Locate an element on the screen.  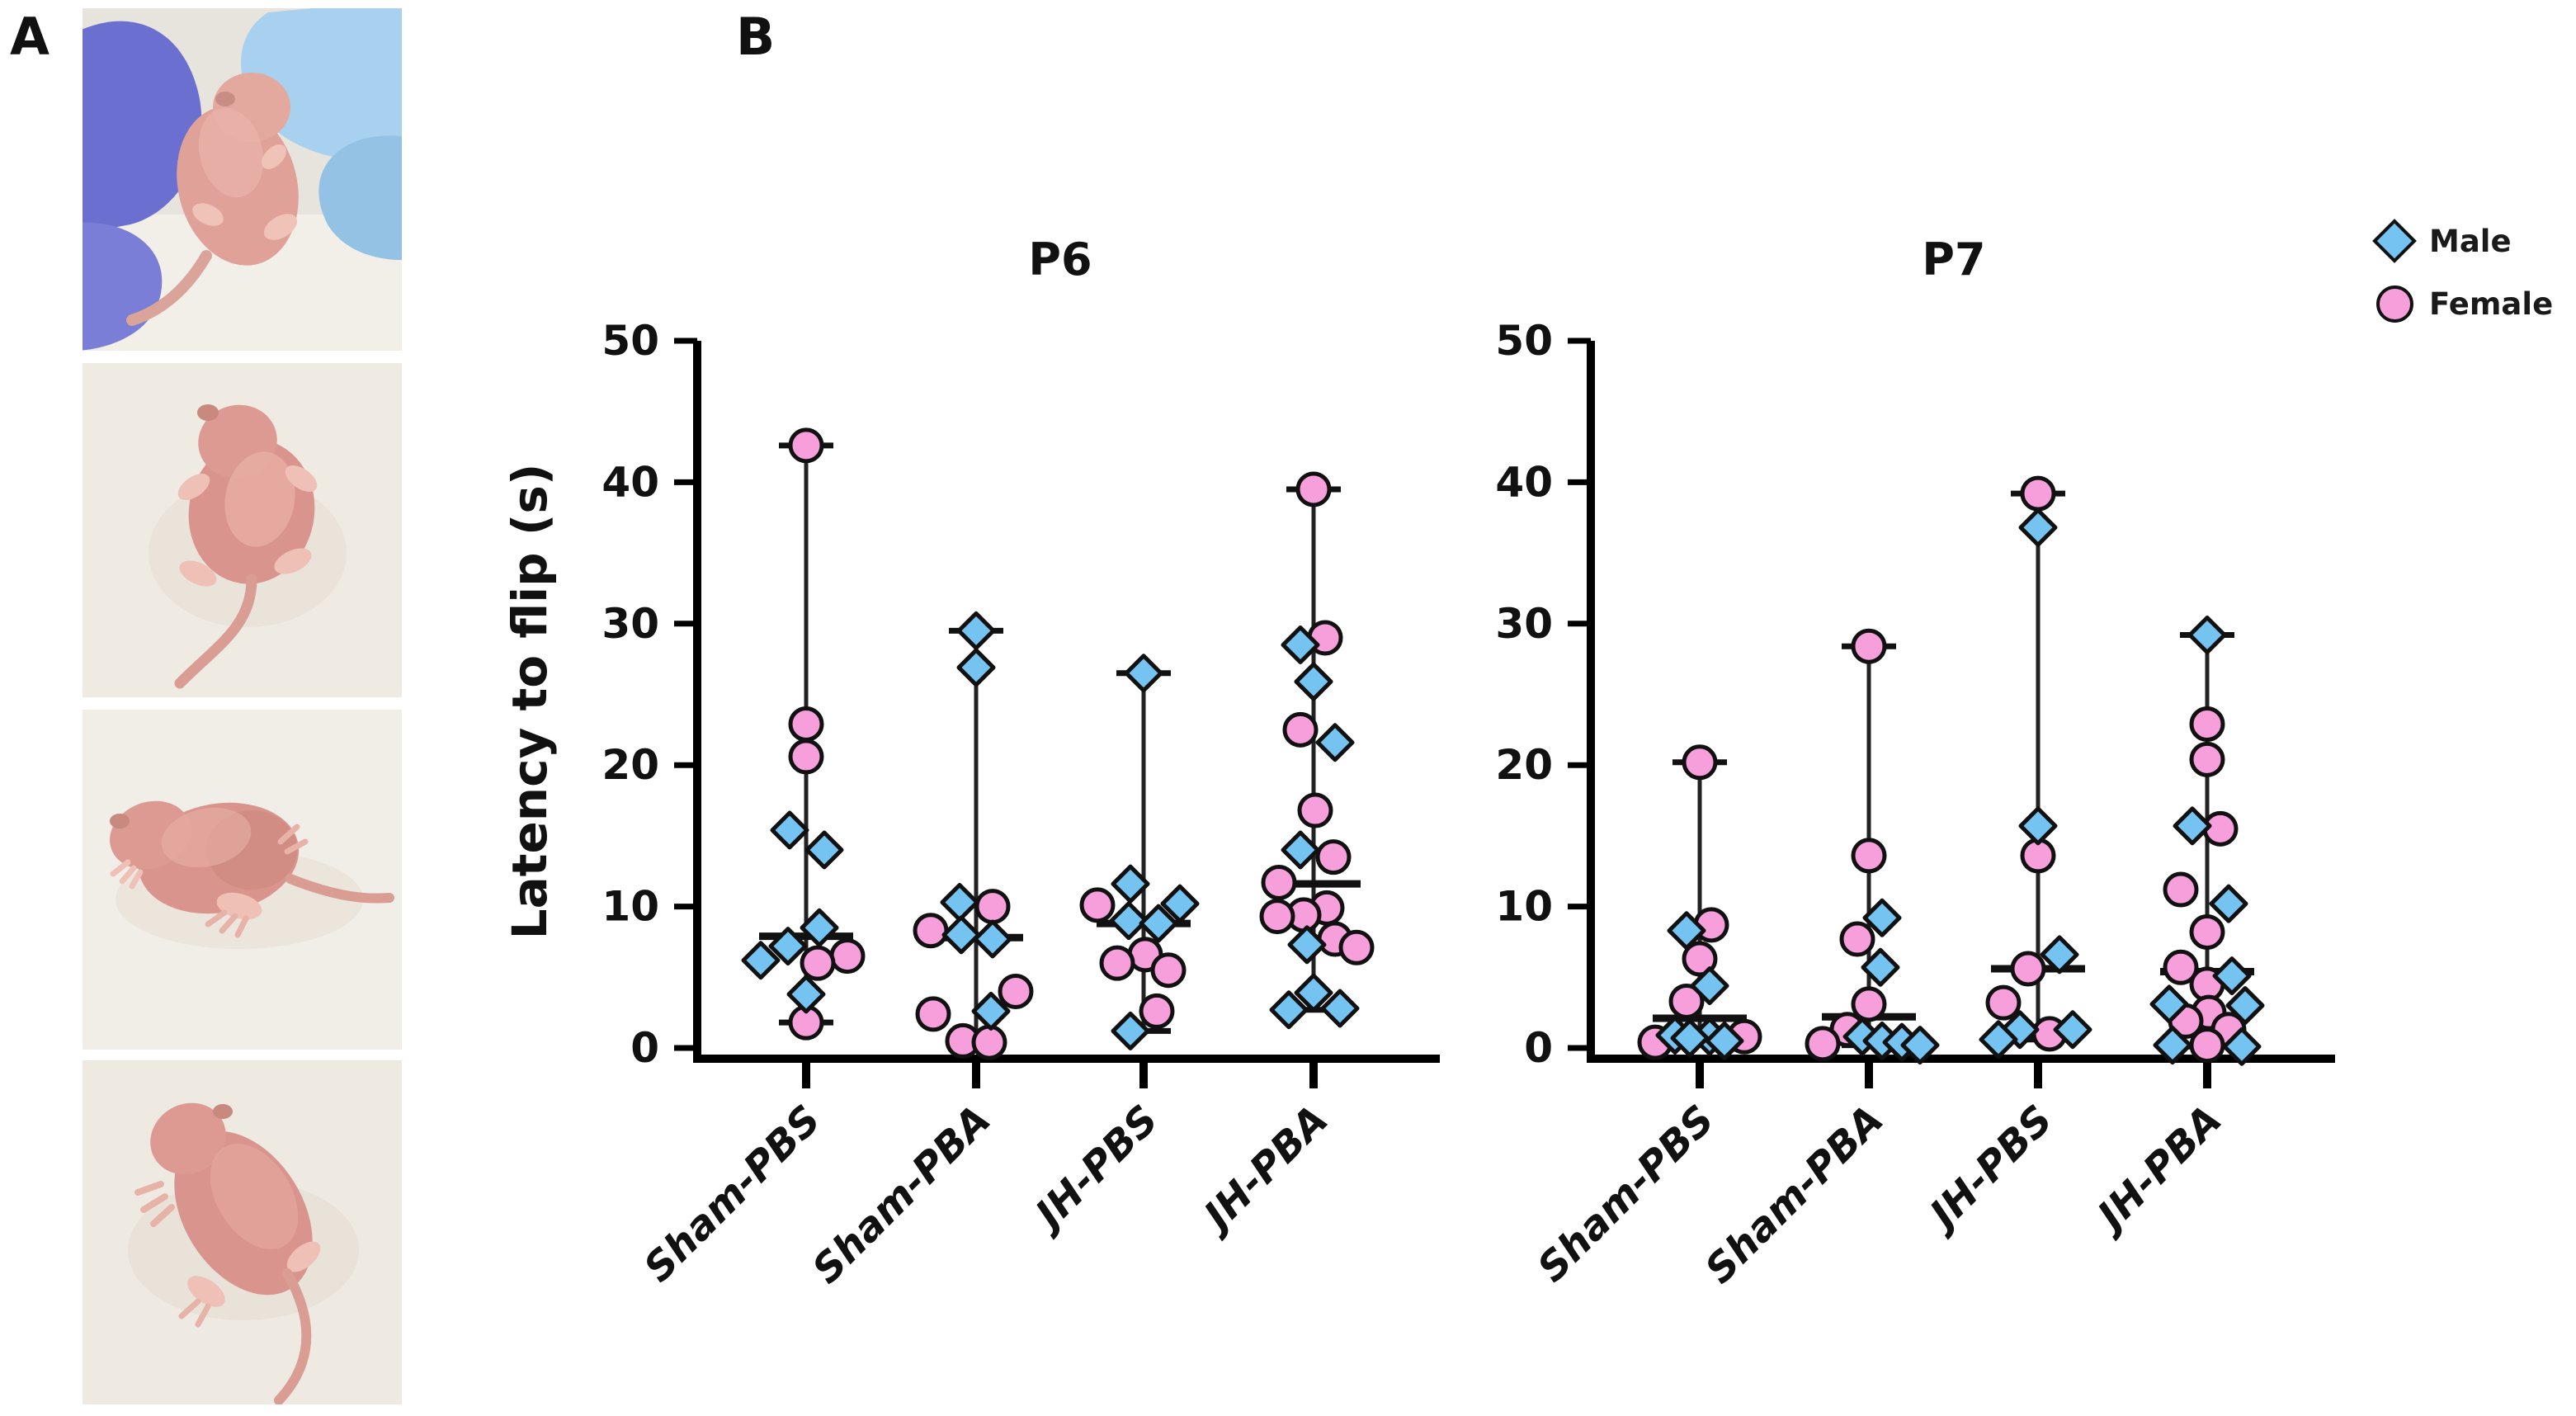
legend-label-male: Male is located at coordinates (2470, 241).